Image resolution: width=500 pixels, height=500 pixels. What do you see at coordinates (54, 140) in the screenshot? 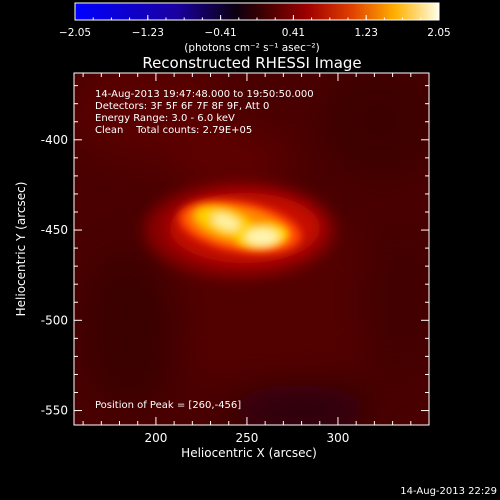
I see `y-tick-label: -400` at bounding box center [54, 140].